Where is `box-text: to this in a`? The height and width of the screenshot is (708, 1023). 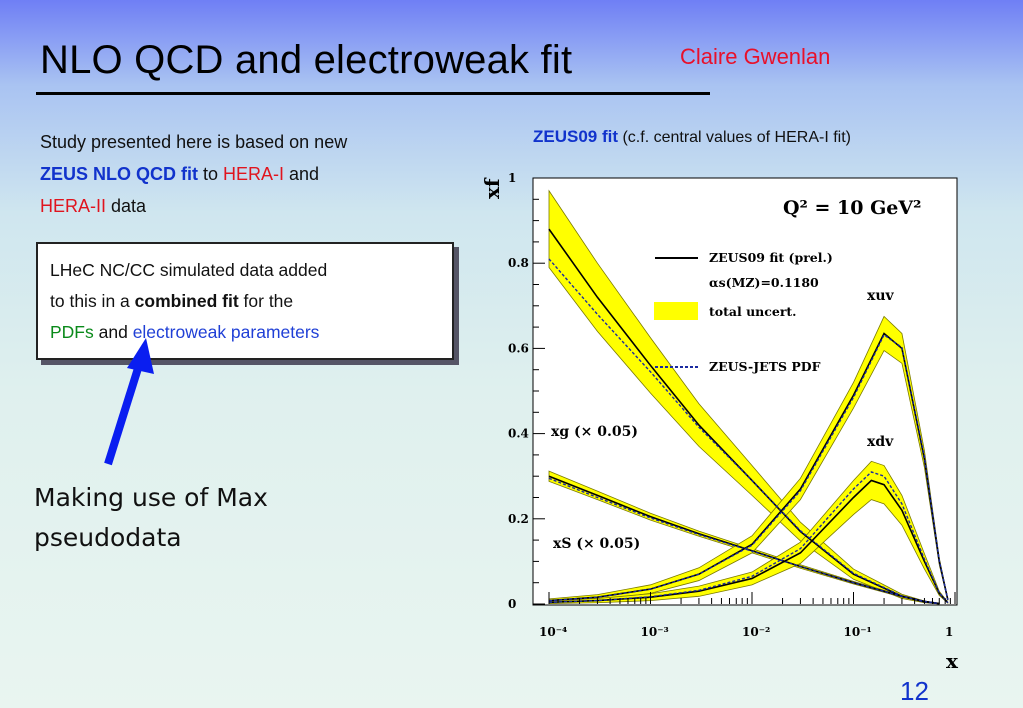 box-text: to this in a is located at coordinates (92, 301).